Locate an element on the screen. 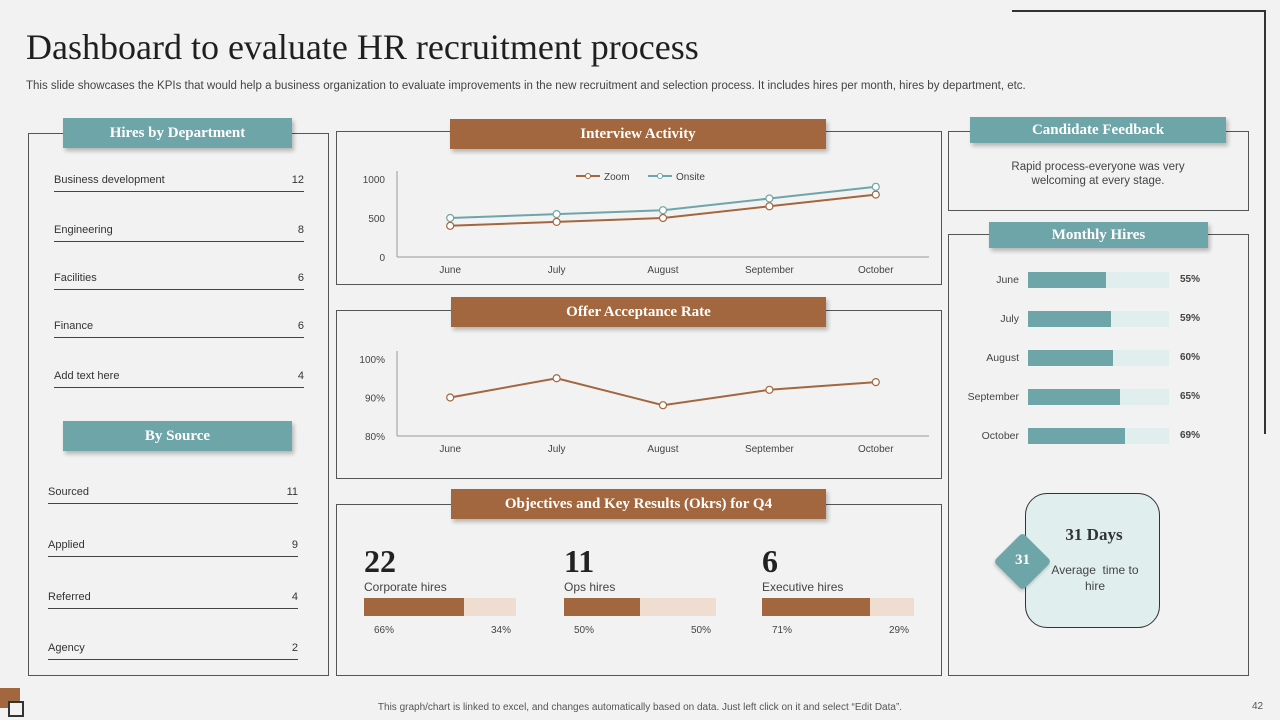 Image resolution: width=1280 pixels, height=720 pixels. okr-item-ops: 11 Ops hires 50% 50% is located at coordinates (640, 589).